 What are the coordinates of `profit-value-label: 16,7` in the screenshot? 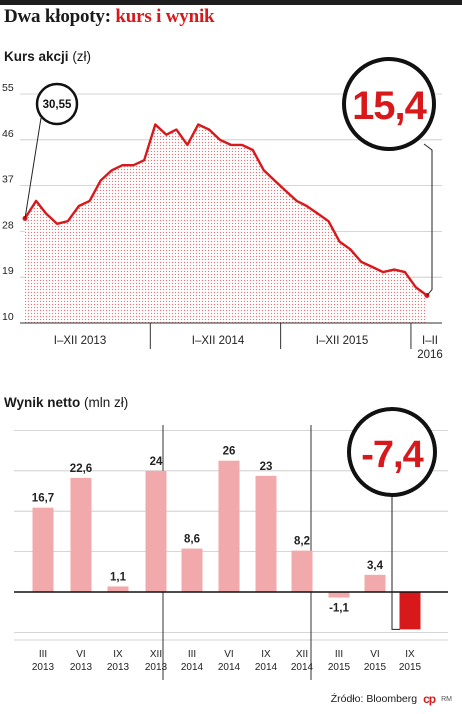 It's located at (43, 499).